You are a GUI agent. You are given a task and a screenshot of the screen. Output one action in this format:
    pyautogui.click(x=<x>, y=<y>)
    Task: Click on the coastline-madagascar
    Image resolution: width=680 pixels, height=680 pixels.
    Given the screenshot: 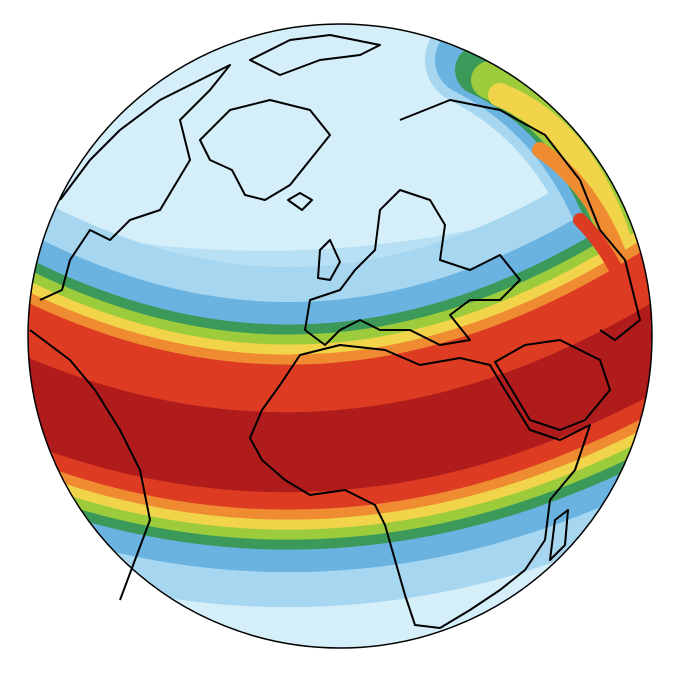 What is the action you would take?
    pyautogui.click(x=559, y=535)
    